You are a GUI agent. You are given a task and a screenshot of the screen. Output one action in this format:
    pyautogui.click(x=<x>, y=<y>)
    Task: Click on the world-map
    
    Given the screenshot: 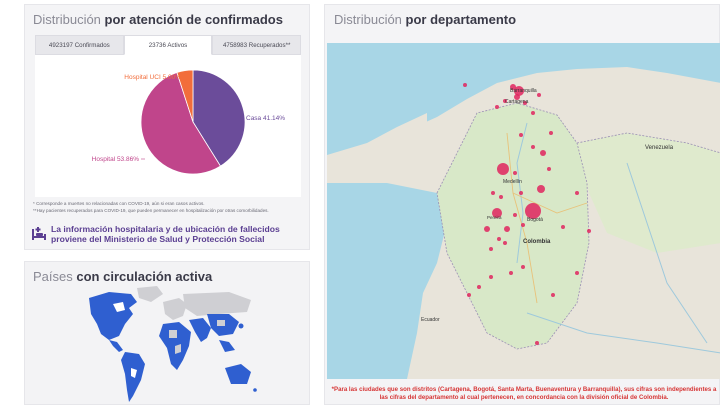 What is the action you would take?
    pyautogui.click(x=168, y=344)
    